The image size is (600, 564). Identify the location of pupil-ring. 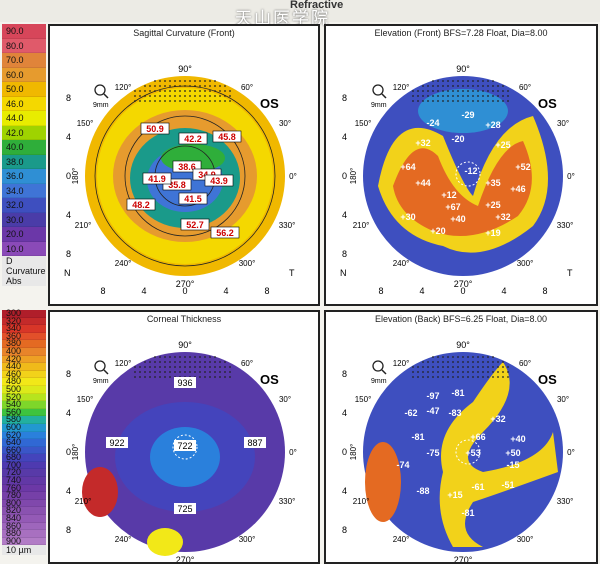
(468, 174).